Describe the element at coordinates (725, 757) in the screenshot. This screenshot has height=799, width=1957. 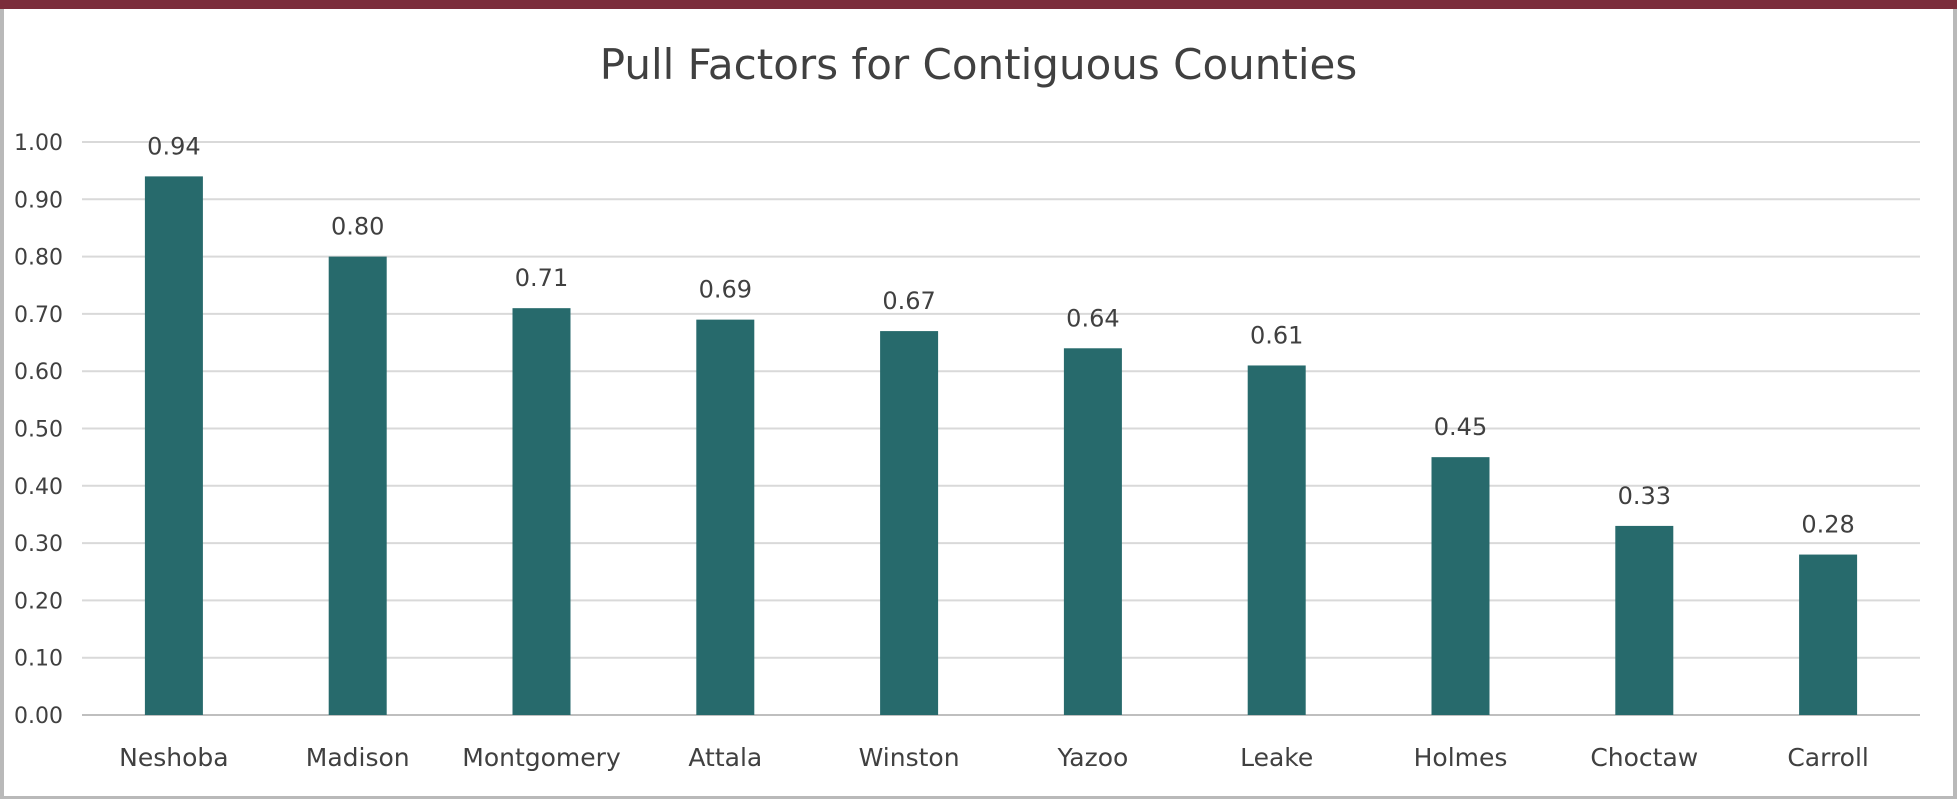
I see `x-category-label: Attala` at that location.